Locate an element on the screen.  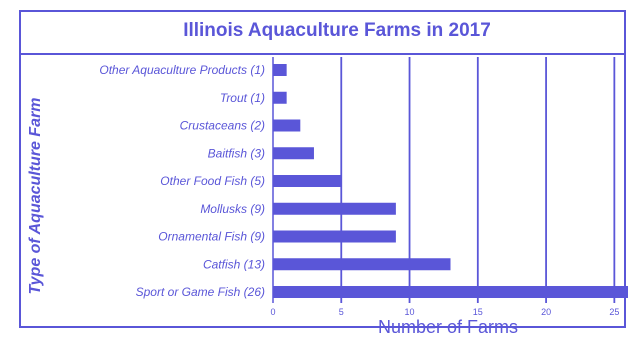
x-tick-label: 25 is located at coordinates (614, 312).